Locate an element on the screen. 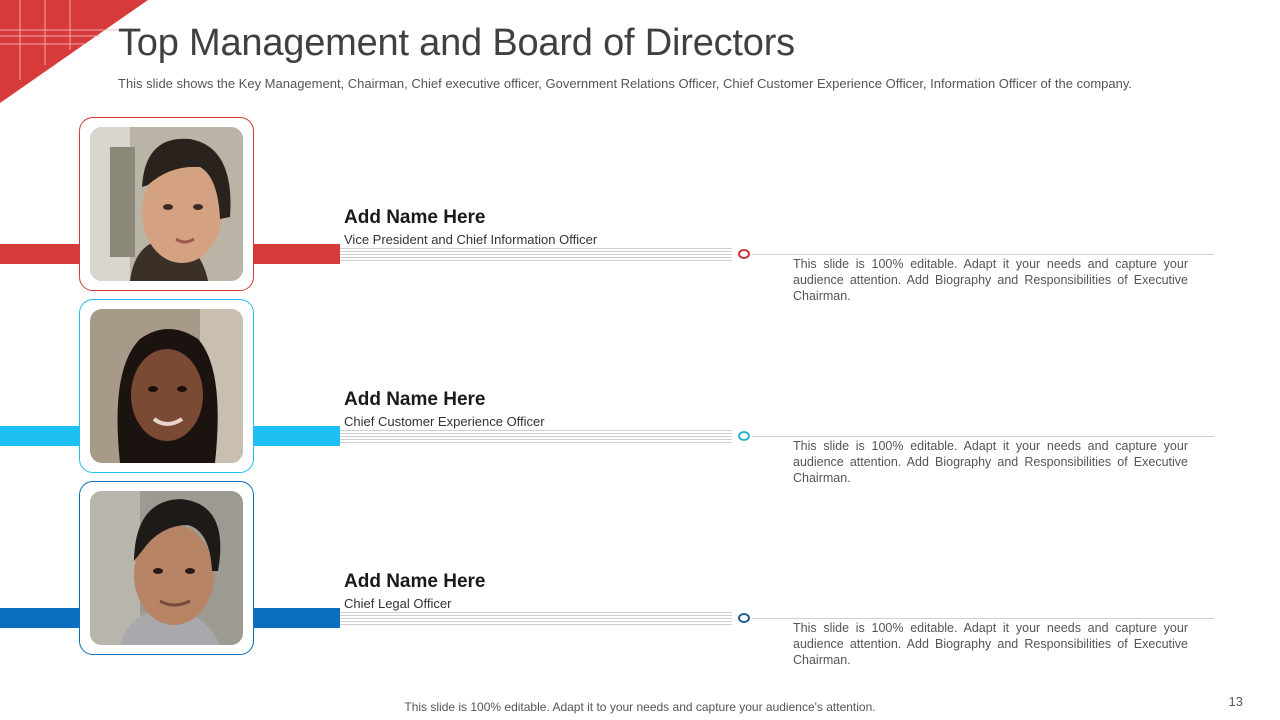 This screenshot has width=1280, height=720. person-role: Chief Legal Officer is located at coordinates (398, 603).